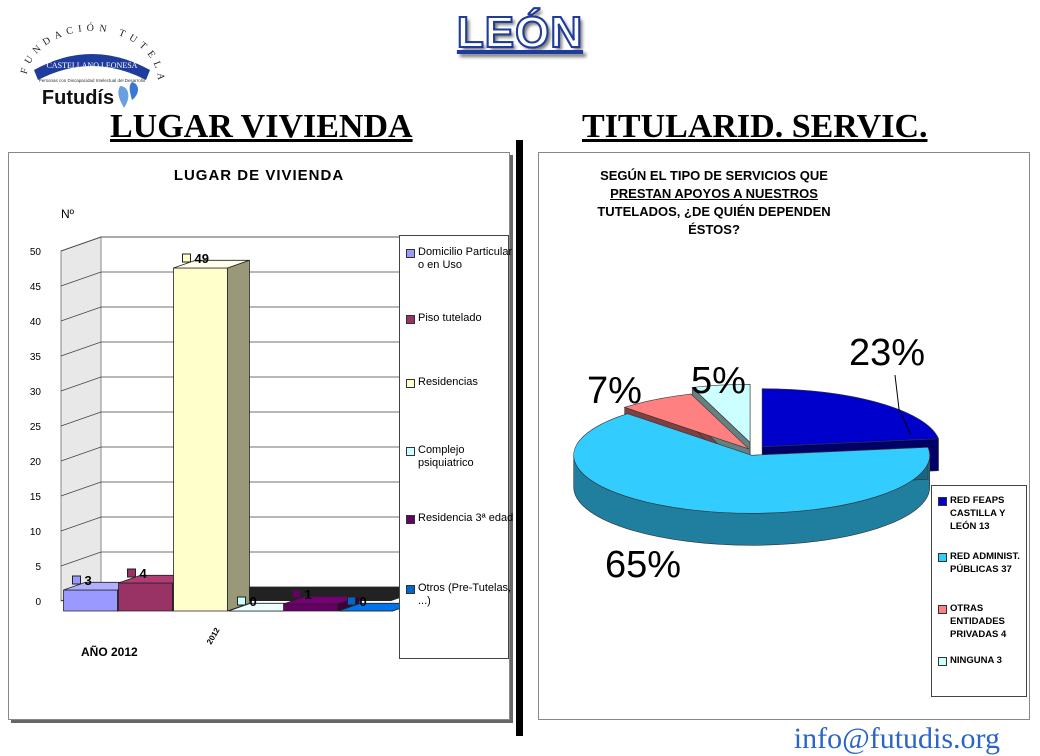  Describe the element at coordinates (519, 438) in the screenshot. I see `divider` at that location.